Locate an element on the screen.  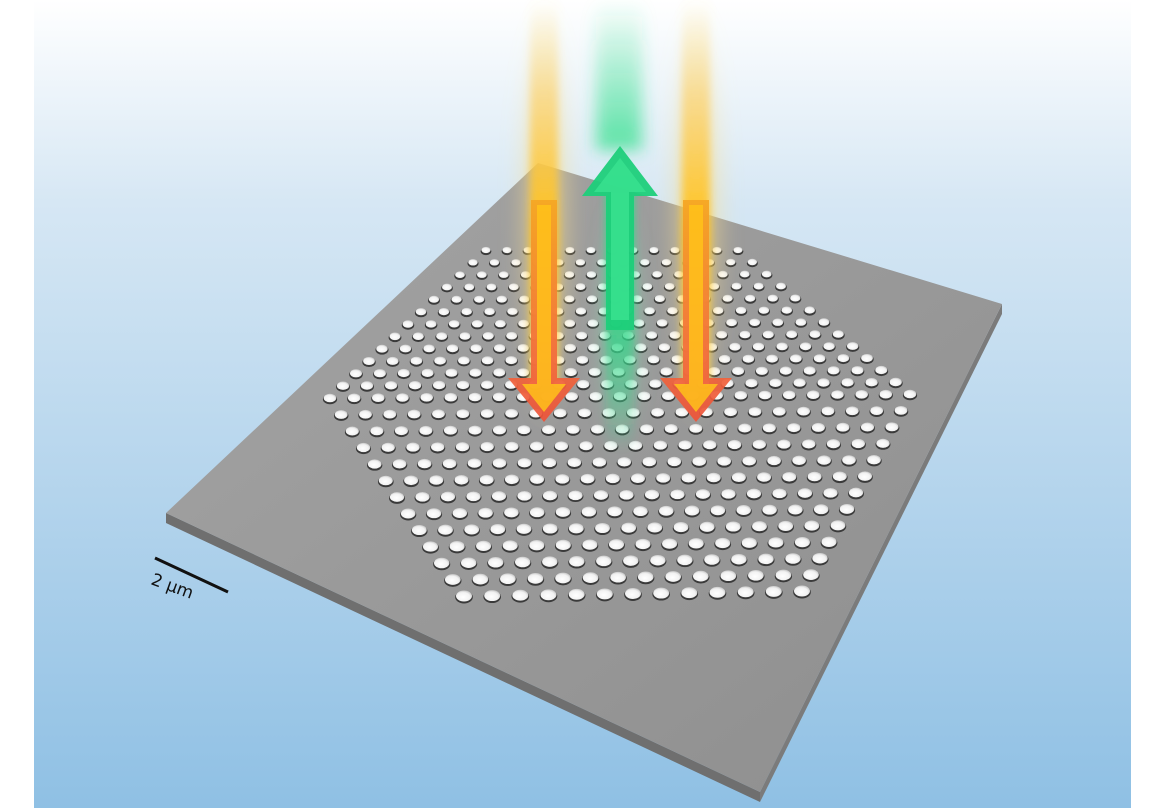
pump-beam-right is located at coordinates (696, 215).